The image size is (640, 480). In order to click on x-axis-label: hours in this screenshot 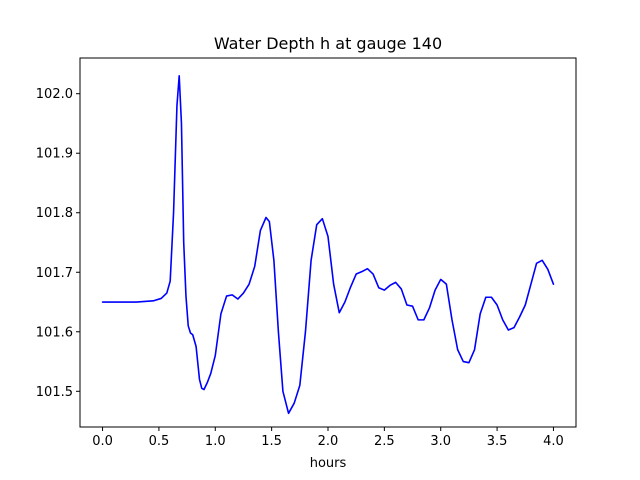, I will do `click(328, 463)`.